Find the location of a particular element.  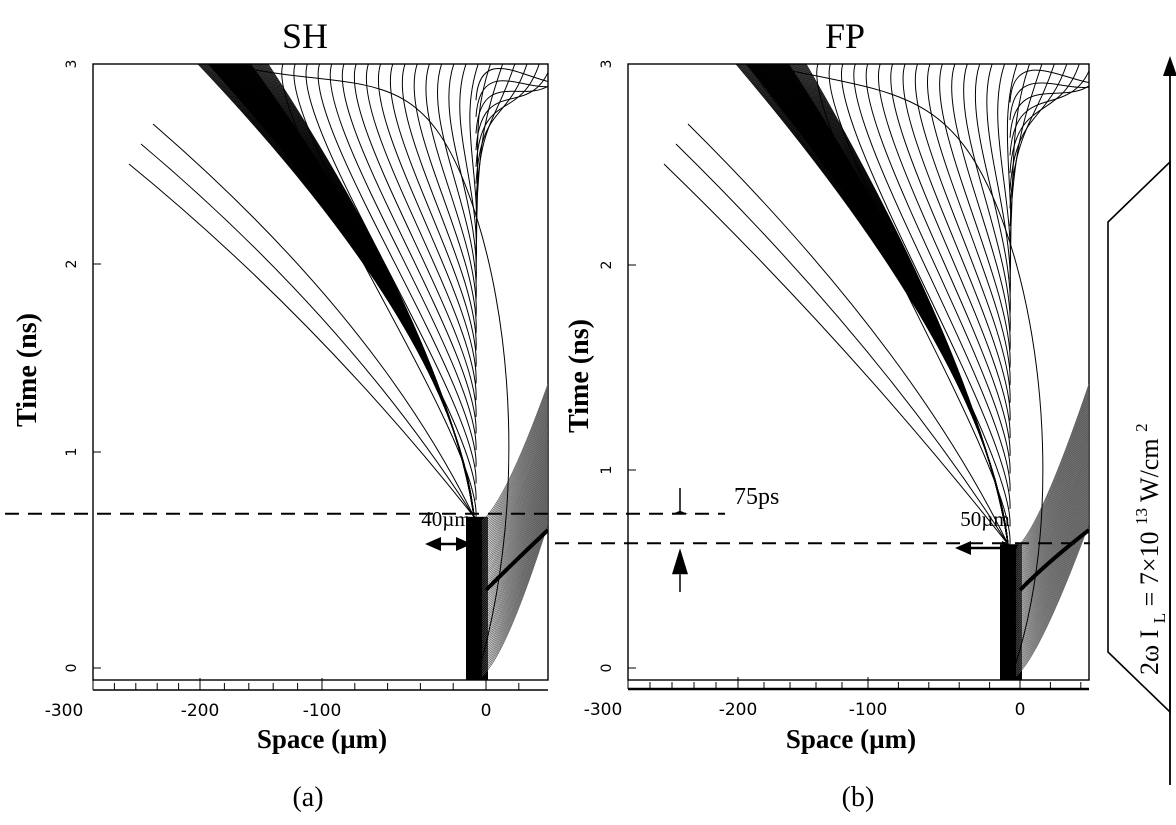

x-tick-label: -100 is located at coordinates (868, 710).